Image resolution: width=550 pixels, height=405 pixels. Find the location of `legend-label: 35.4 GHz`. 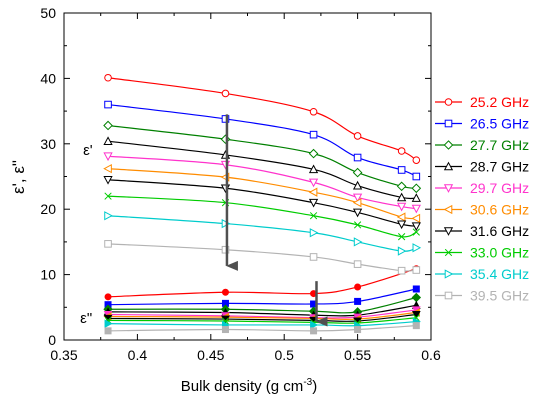

legend-label: 35.4 GHz is located at coordinates (499, 274).